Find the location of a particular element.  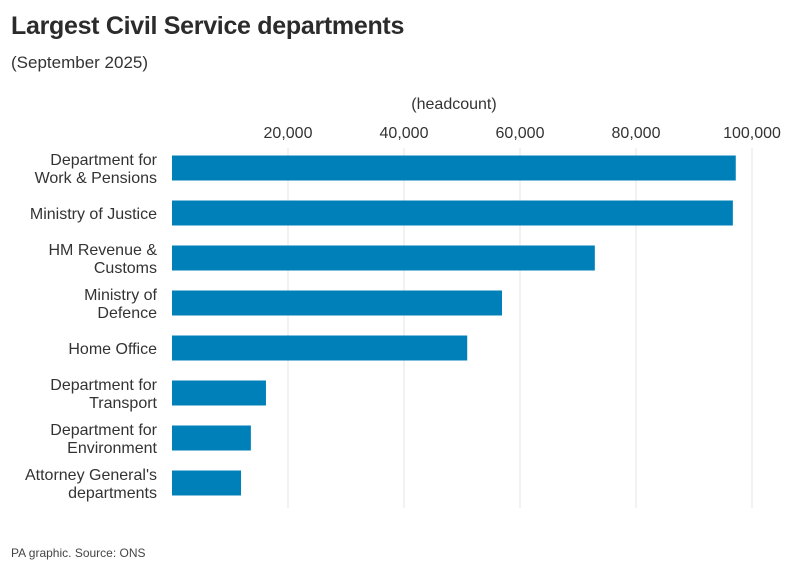

x-tick-label: 60,000 is located at coordinates (520, 133).